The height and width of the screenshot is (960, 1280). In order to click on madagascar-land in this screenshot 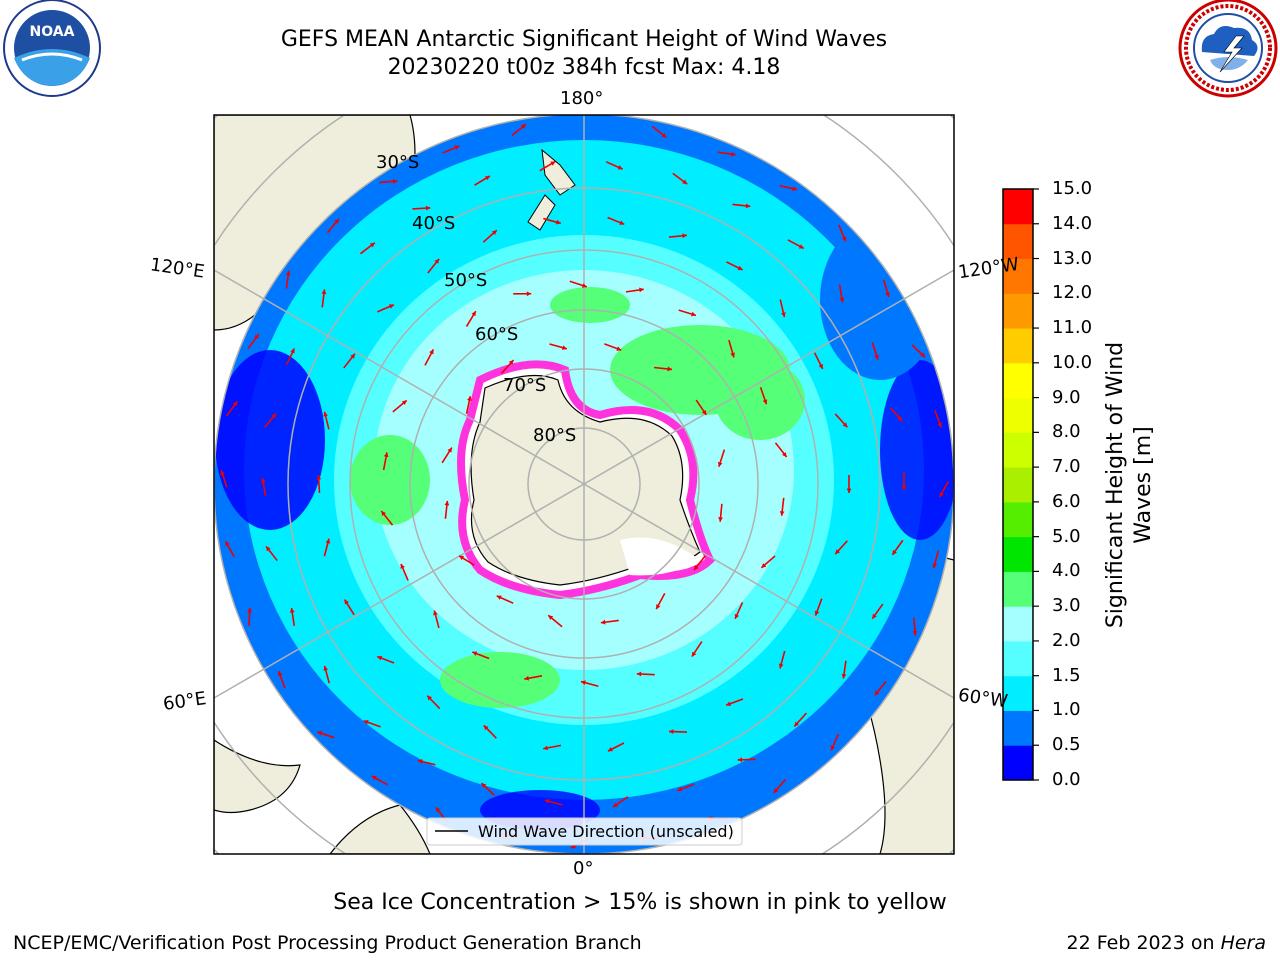, I will do `click(257, 776)`.